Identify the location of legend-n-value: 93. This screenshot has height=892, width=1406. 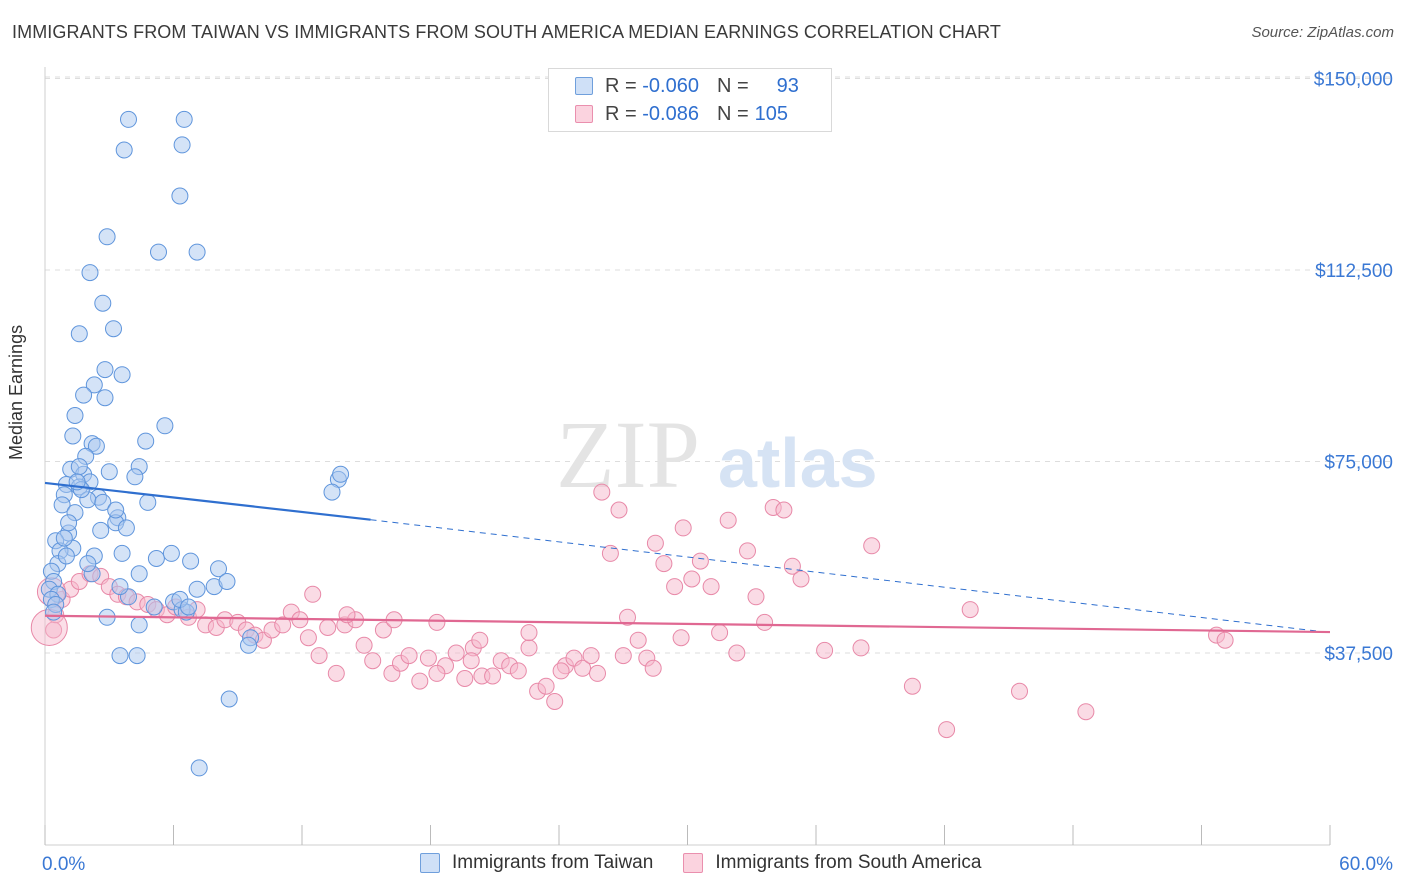
(787, 85).